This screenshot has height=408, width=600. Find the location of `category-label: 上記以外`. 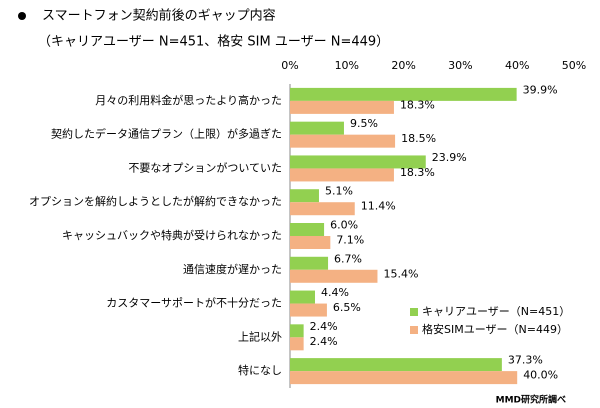

category-label: 上記以外 is located at coordinates (260, 336).